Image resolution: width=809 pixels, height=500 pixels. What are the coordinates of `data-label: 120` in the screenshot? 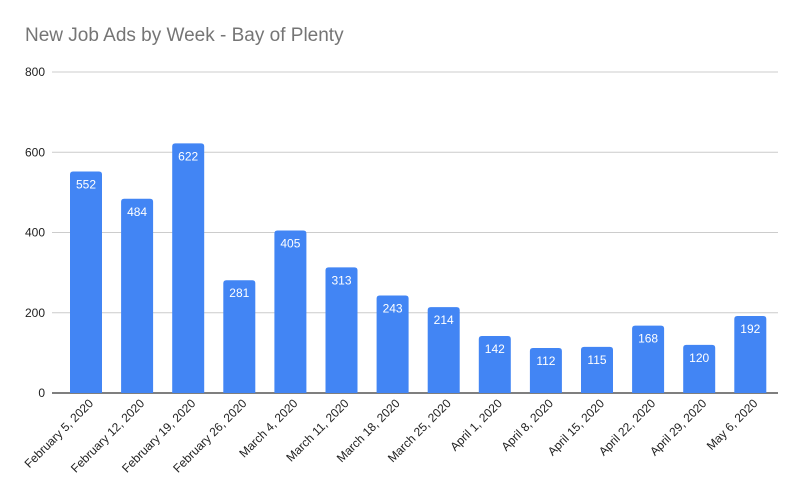 It's located at (699, 358).